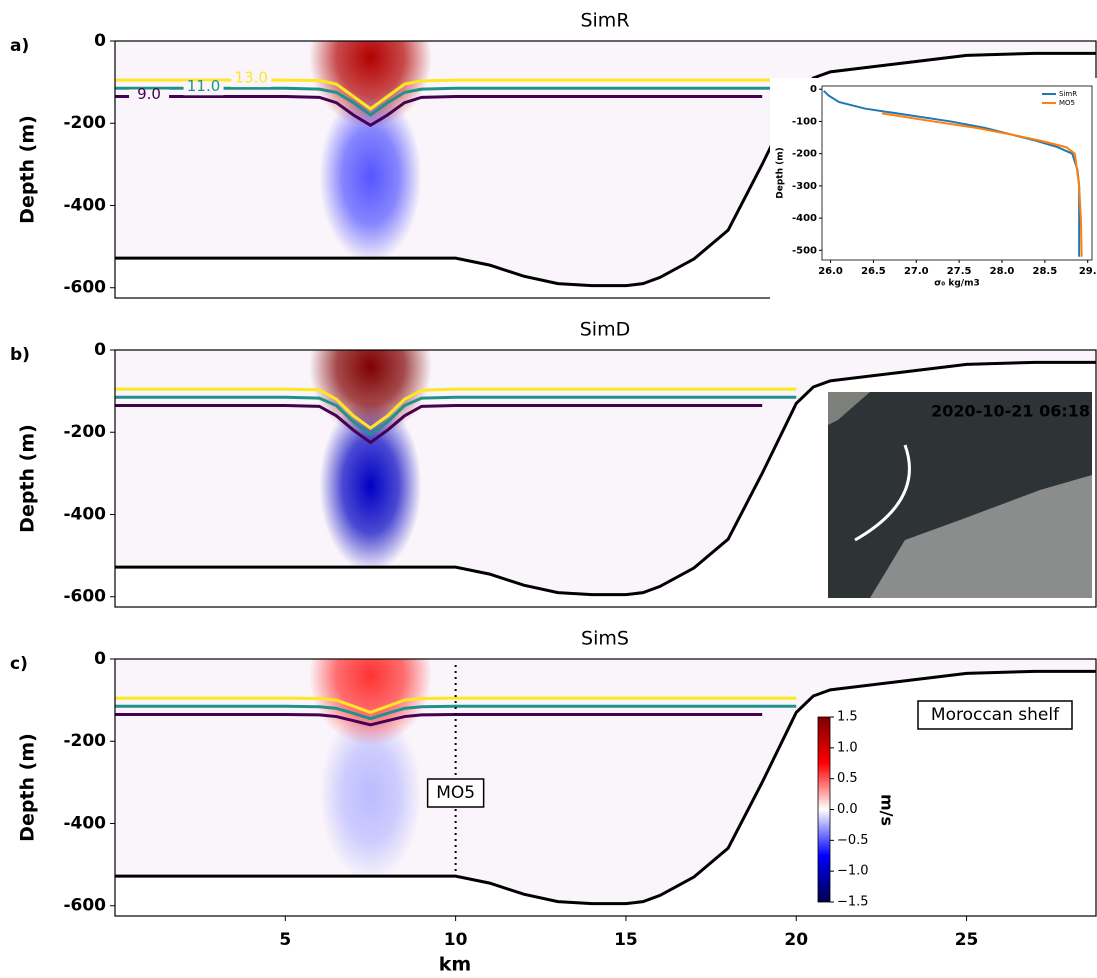  What do you see at coordinates (853, 871) in the screenshot?
I see `colorbar-tick-label: −1.0` at bounding box center [853, 871].